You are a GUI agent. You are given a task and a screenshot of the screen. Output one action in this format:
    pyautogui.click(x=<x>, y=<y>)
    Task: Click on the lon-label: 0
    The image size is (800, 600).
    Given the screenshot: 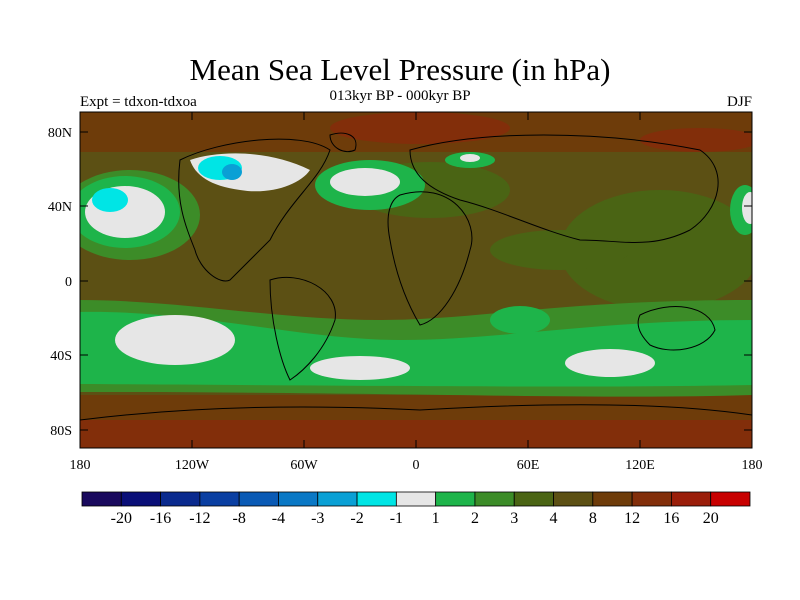 What is the action you would take?
    pyautogui.click(x=416, y=465)
    